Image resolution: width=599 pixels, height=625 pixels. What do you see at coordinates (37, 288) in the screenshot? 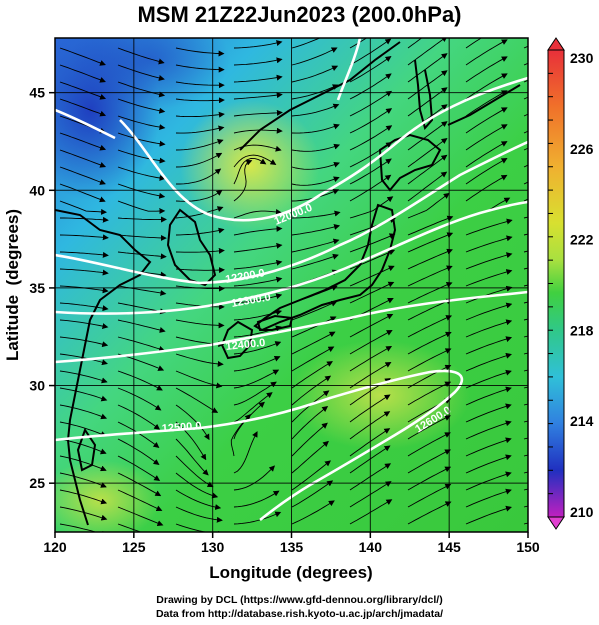
I see `y-tick-label: 35` at bounding box center [37, 288].